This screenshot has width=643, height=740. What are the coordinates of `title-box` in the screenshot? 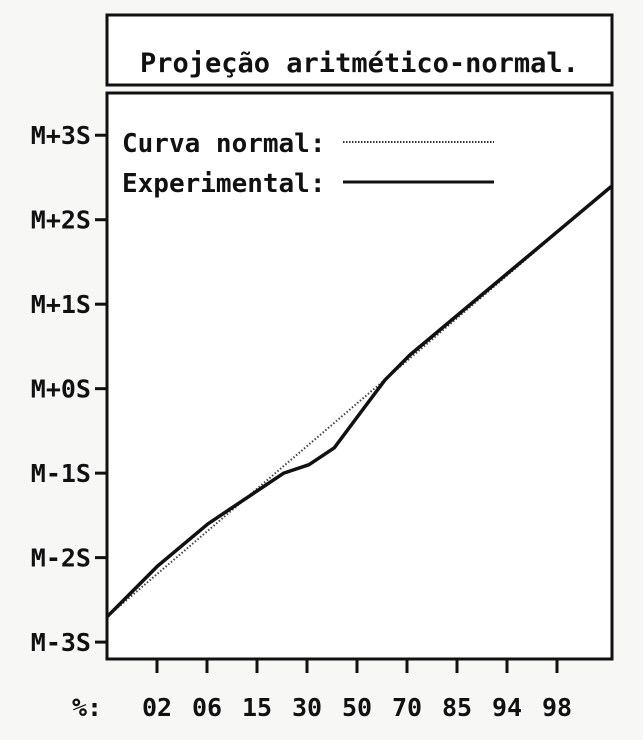 It's located at (359, 50).